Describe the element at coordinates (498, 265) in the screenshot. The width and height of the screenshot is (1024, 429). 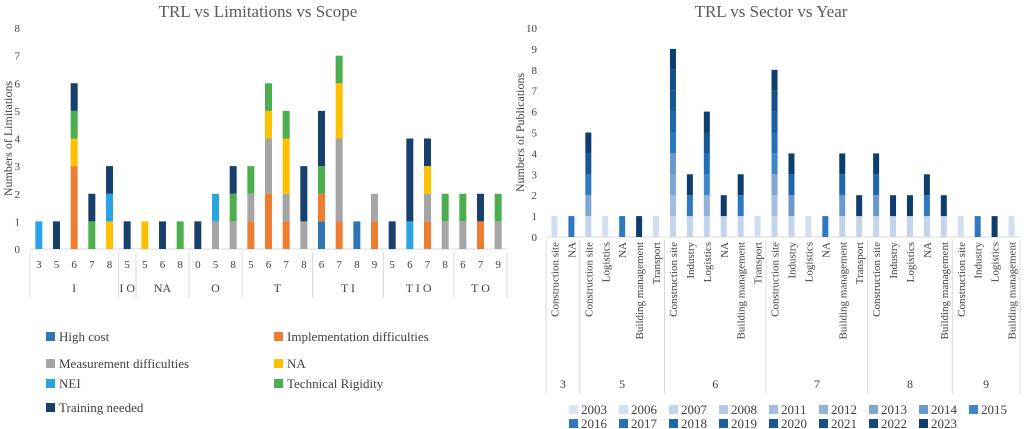
I see `x-tick-label: 9` at that location.